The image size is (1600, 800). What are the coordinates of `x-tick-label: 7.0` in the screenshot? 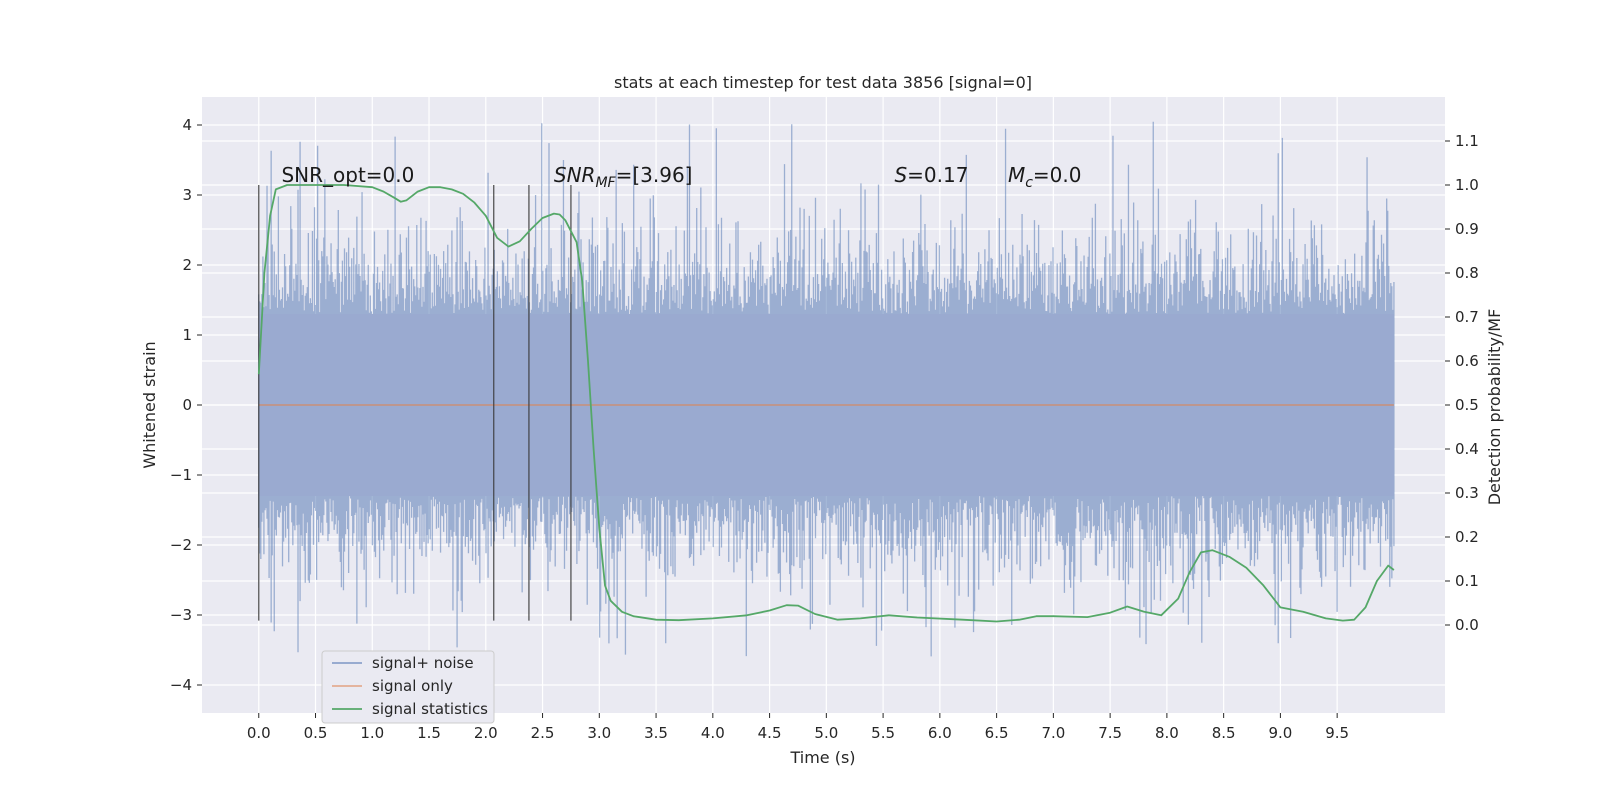 It's located at (1053, 733).